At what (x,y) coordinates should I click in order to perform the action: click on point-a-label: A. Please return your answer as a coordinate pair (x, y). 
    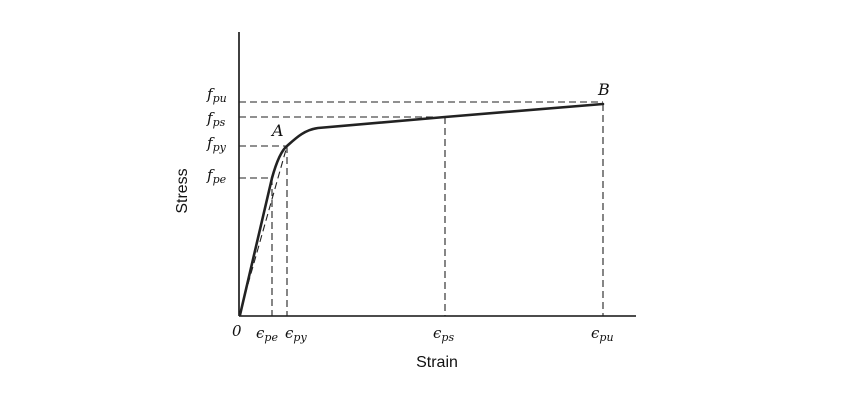
    Looking at the image, I should click on (277, 130).